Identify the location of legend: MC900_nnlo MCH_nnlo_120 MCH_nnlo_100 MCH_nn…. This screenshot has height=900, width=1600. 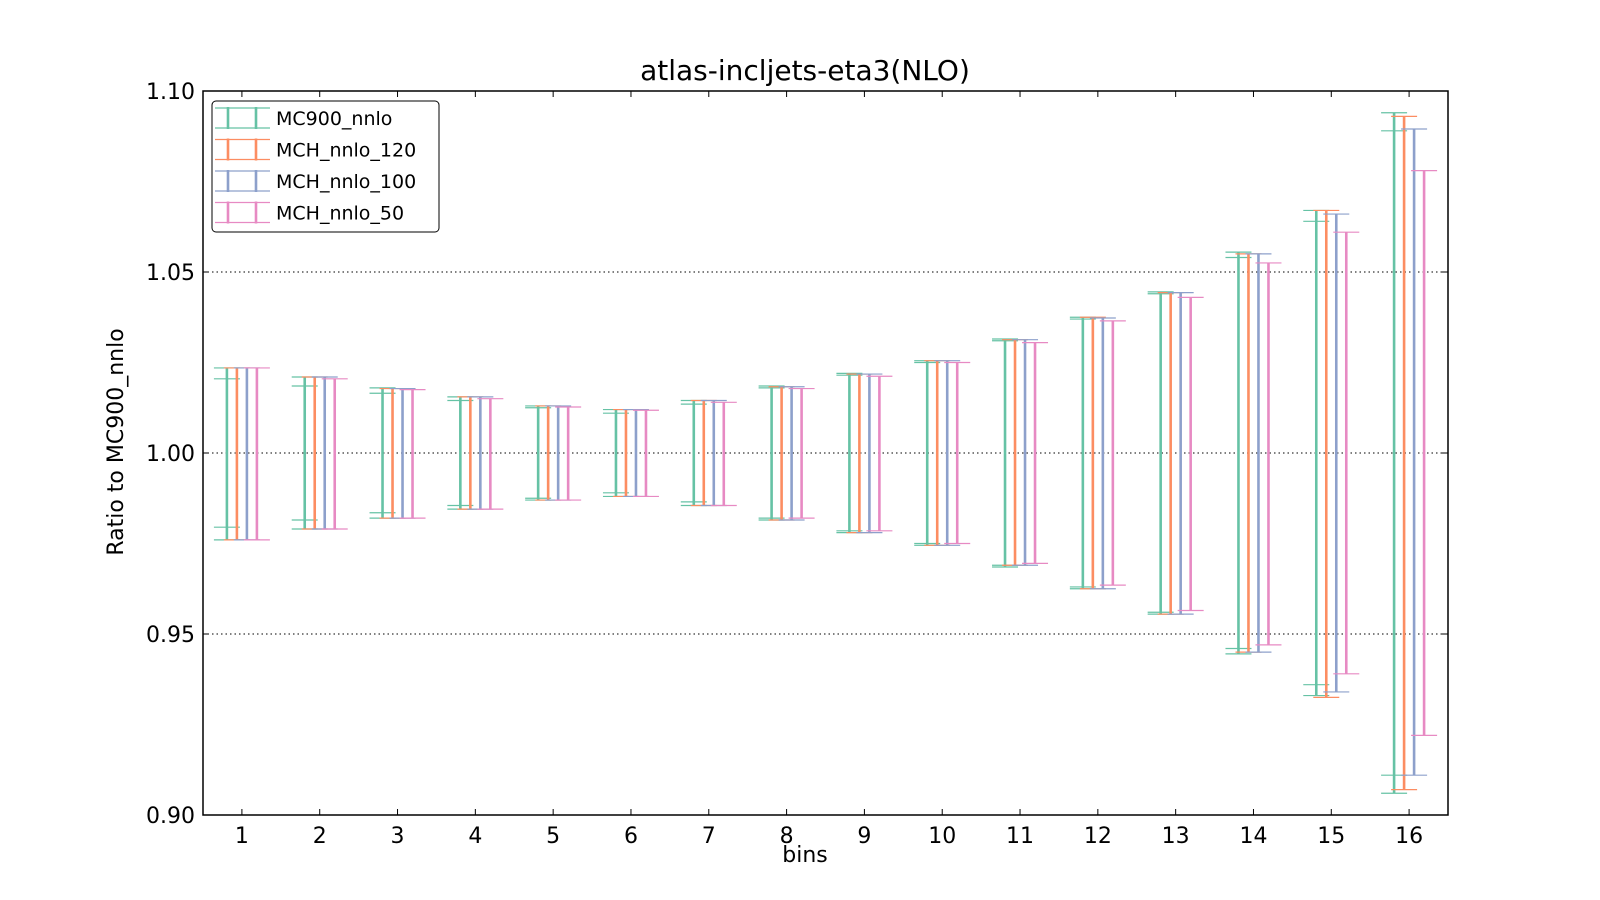
(325, 166).